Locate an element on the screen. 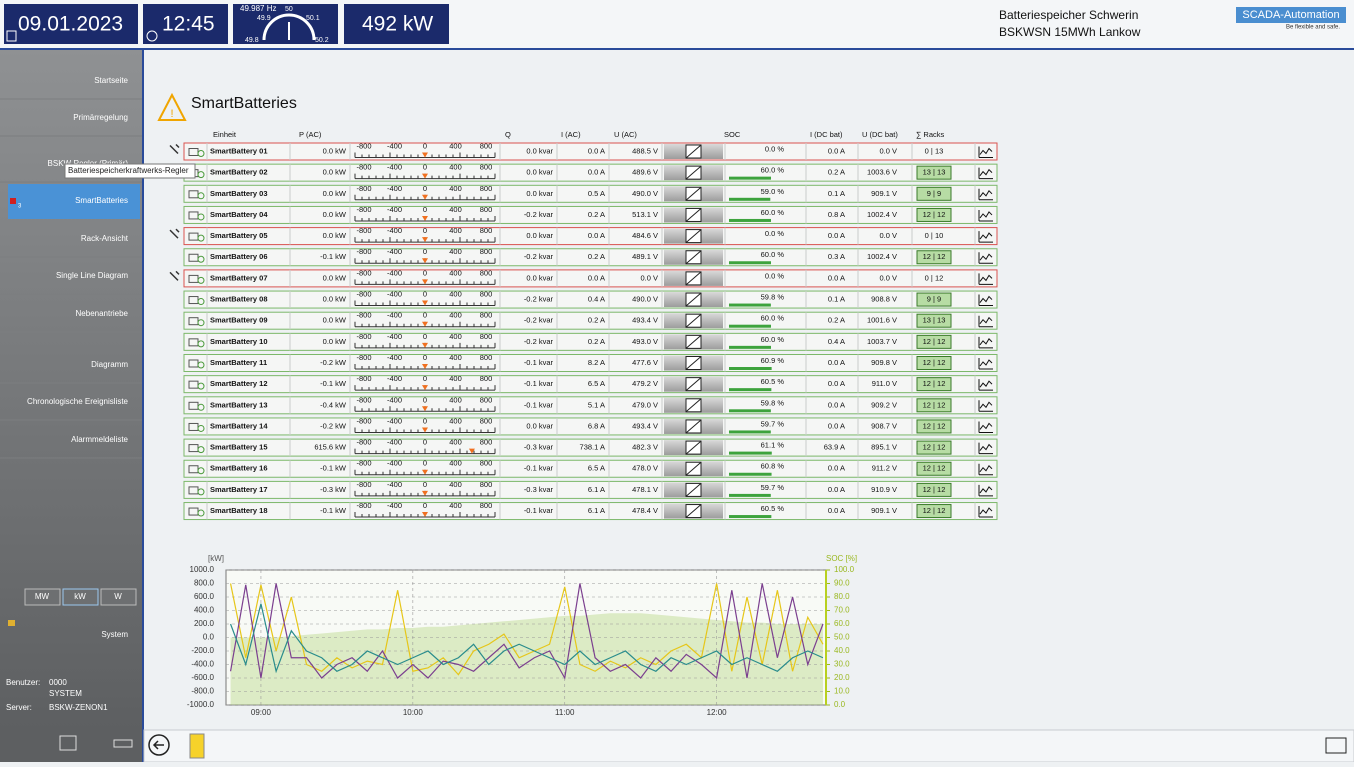  p-ac: 615.6 kW is located at coordinates (330, 447).